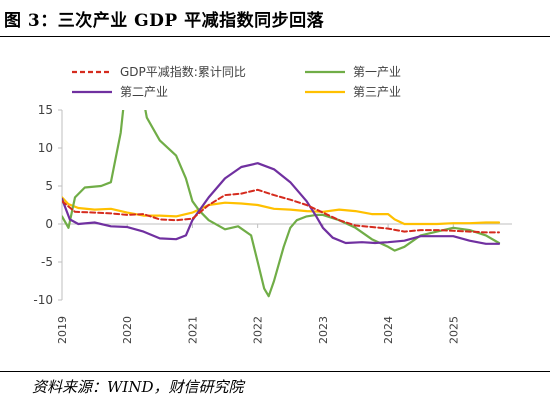  I want to click on y-tick-label: -5, so click(47, 262).